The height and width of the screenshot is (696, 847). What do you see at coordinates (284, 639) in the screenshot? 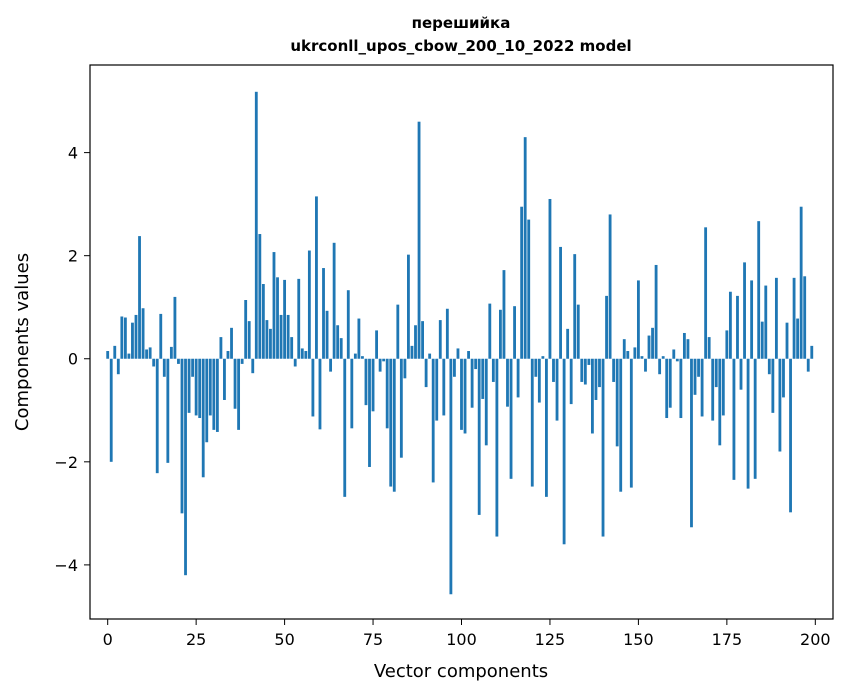
I see `x-tick-label: 50` at bounding box center [284, 639].